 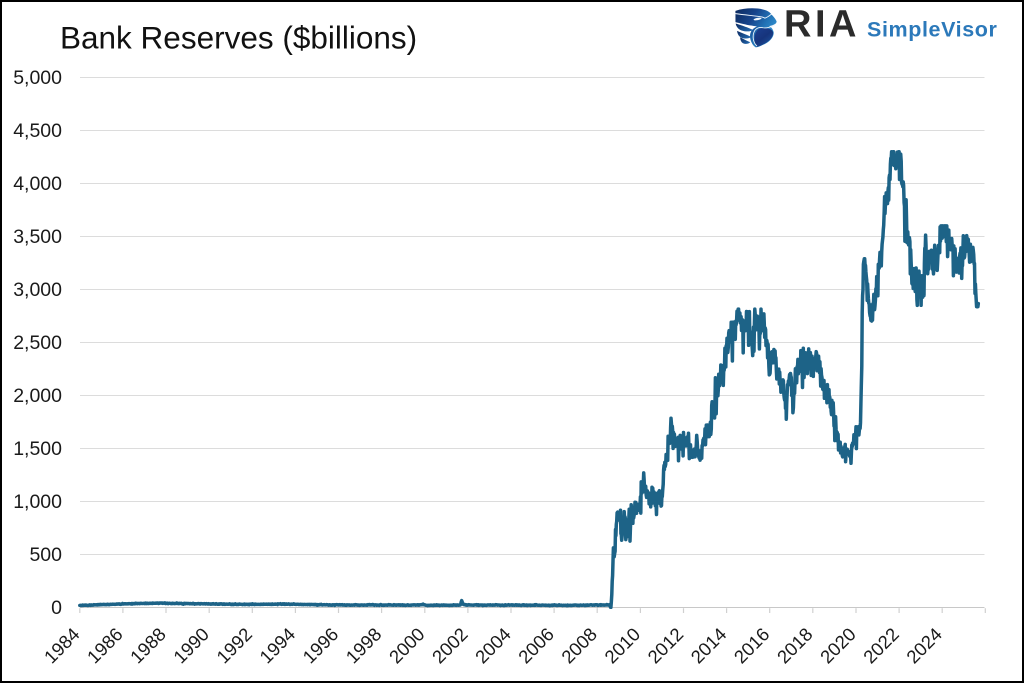 I want to click on svg-text: 2022, so click(x=881, y=645).